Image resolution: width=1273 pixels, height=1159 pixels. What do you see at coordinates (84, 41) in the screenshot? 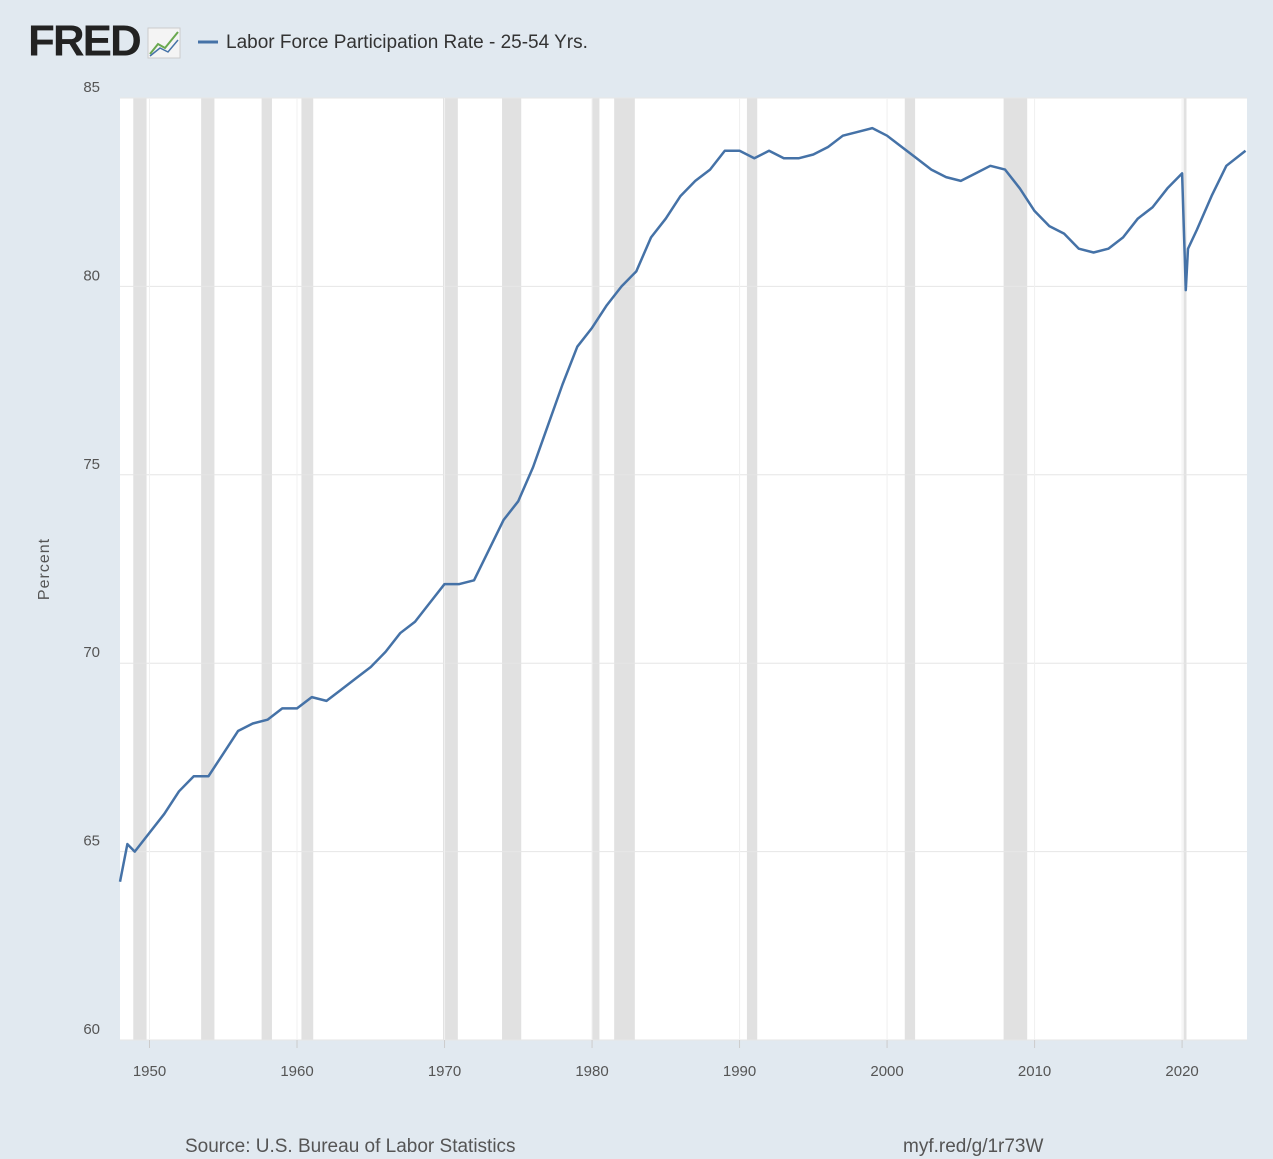
I see `logo: FRED` at bounding box center [84, 41].